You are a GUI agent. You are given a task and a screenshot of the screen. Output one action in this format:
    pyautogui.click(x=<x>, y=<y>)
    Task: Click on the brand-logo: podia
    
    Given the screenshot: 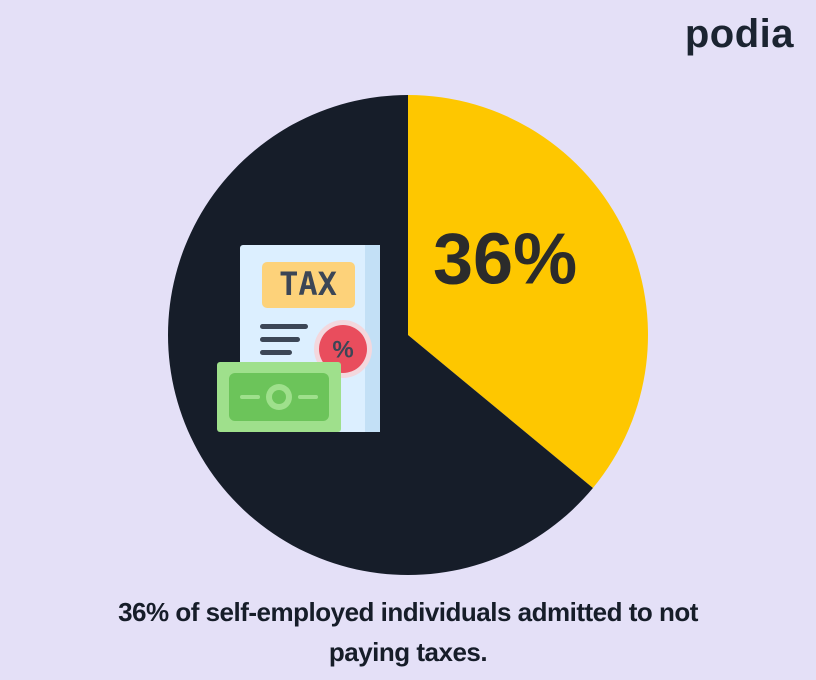 What is the action you would take?
    pyautogui.click(x=739, y=34)
    